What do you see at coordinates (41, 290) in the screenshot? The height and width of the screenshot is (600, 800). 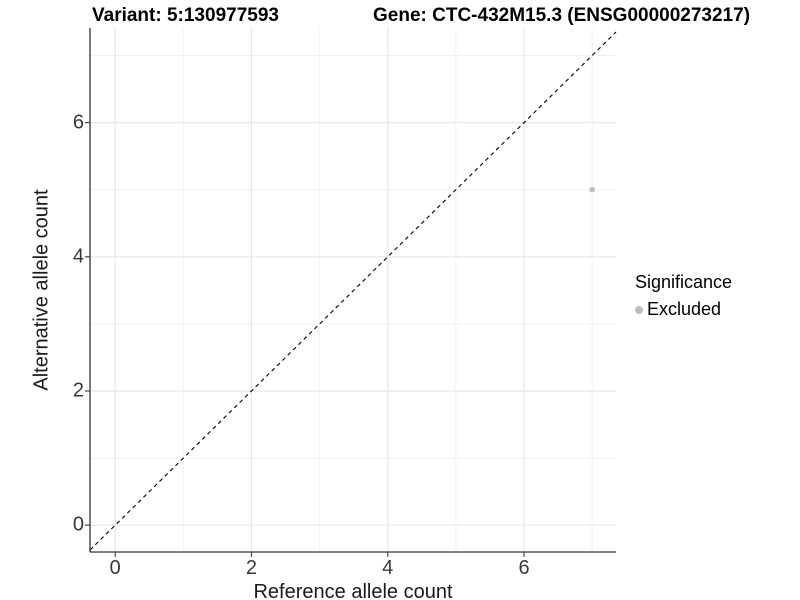 I see `y-axis-title: Alternative allele count` at bounding box center [41, 290].